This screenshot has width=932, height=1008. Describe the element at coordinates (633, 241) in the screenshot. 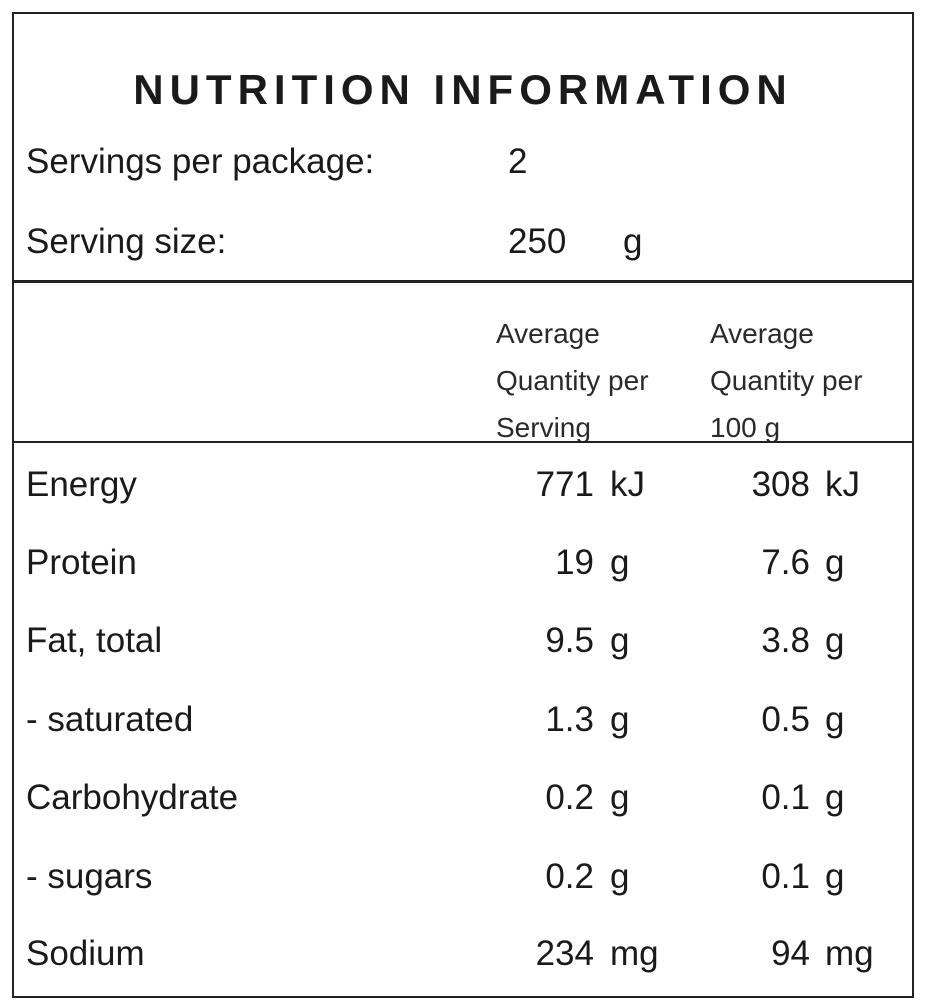

I see `serving-size-unit: g` at that location.